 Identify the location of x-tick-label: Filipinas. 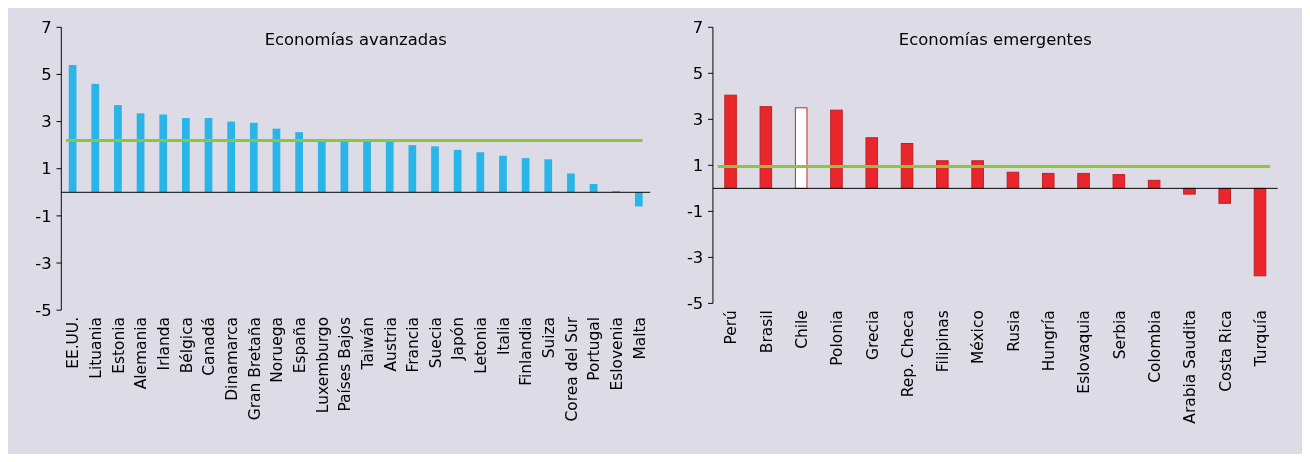
(943, 341).